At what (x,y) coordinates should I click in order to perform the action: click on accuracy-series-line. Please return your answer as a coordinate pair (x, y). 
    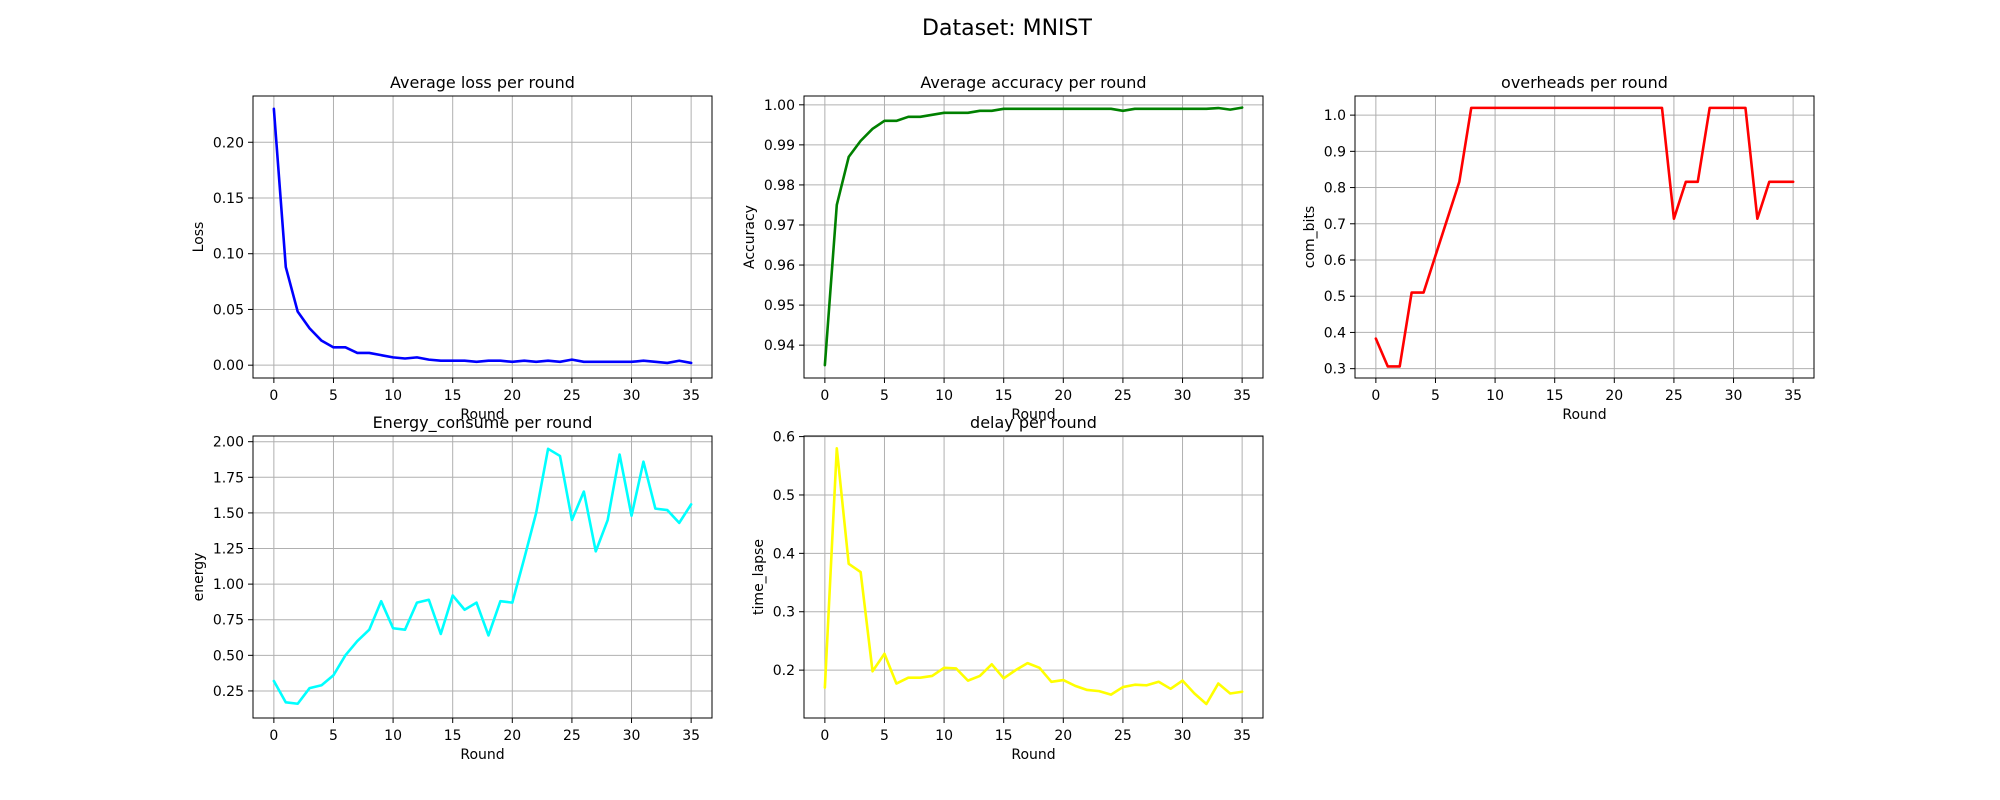
    Looking at the image, I should click on (1033, 236).